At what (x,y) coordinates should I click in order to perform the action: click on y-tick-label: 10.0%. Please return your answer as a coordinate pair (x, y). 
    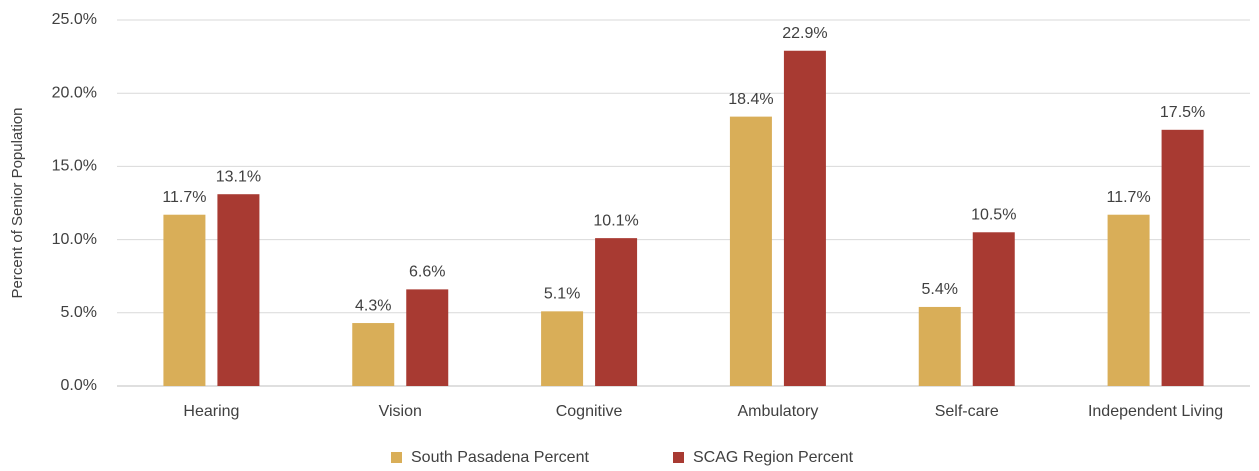
    Looking at the image, I should click on (74, 239).